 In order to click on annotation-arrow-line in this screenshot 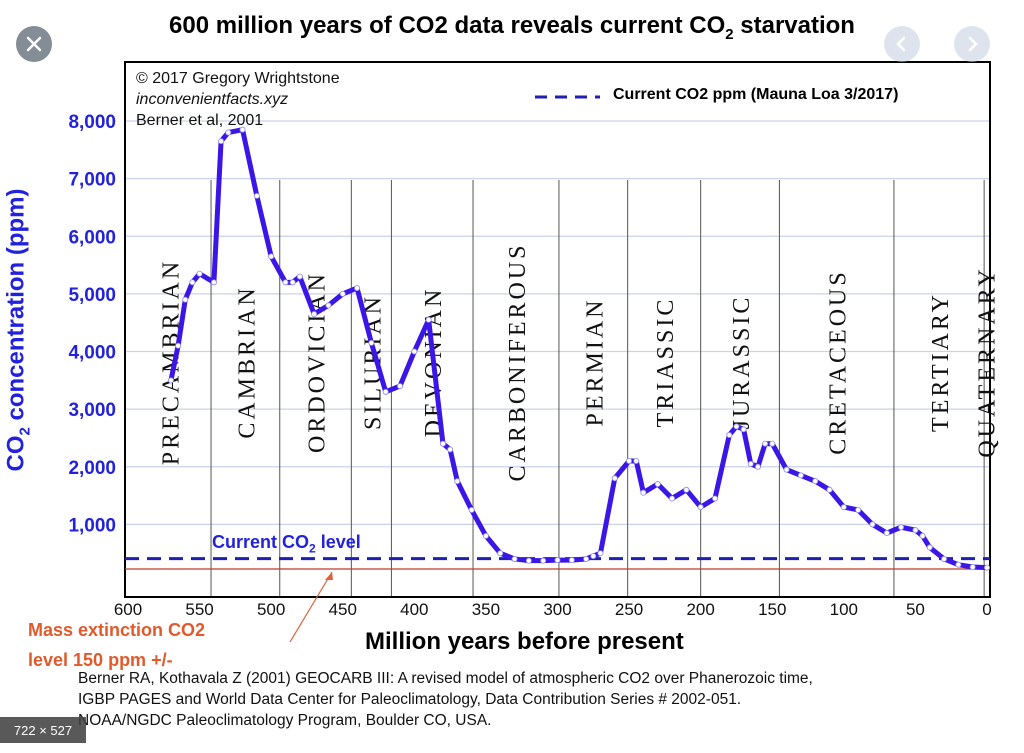, I will do `click(311, 607)`.